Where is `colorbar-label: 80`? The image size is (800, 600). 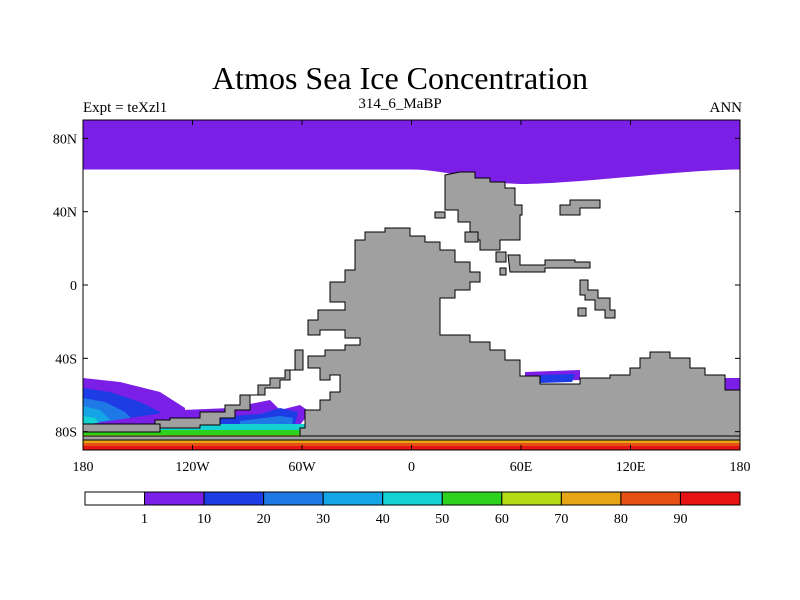 colorbar-label: 80 is located at coordinates (621, 519).